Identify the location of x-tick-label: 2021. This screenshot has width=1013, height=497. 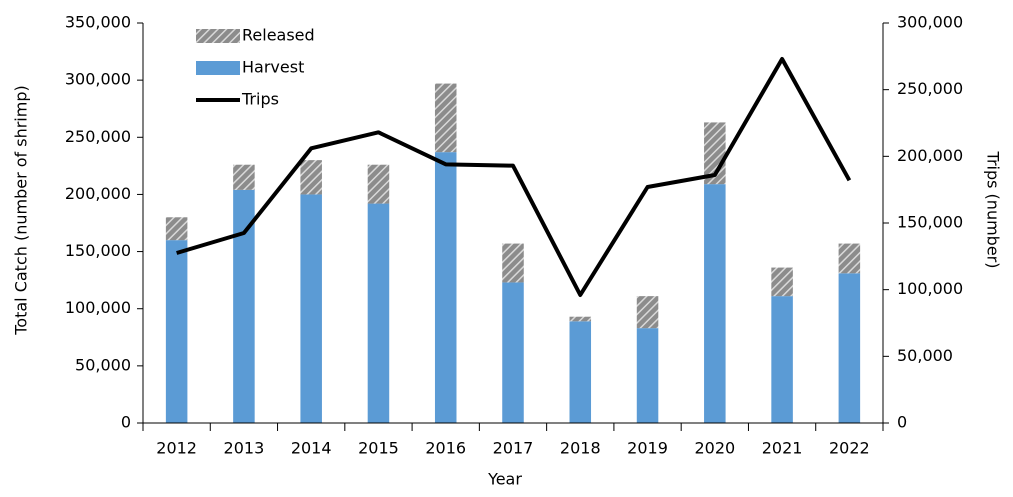
(782, 448).